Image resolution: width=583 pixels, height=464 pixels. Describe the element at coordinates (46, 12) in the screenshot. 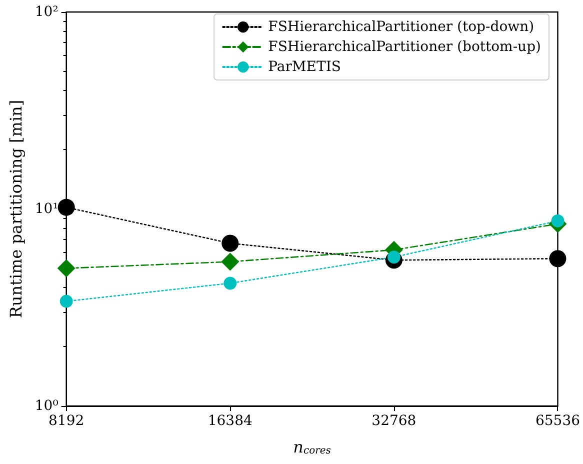

I see `y-tick-label: 10²` at that location.